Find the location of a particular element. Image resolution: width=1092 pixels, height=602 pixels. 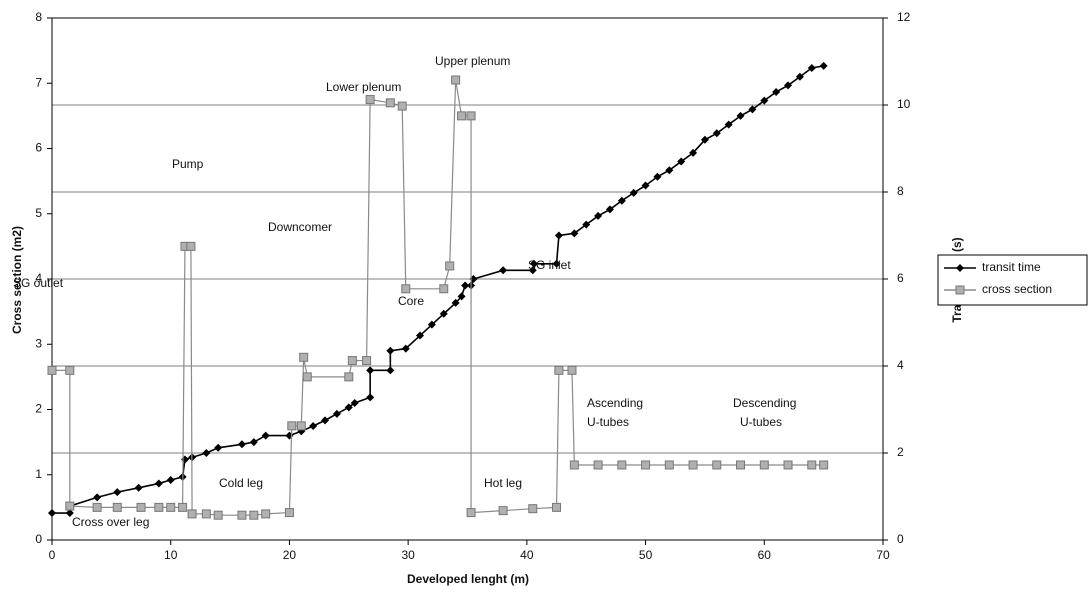

legend-label: cross section is located at coordinates (1017, 289).